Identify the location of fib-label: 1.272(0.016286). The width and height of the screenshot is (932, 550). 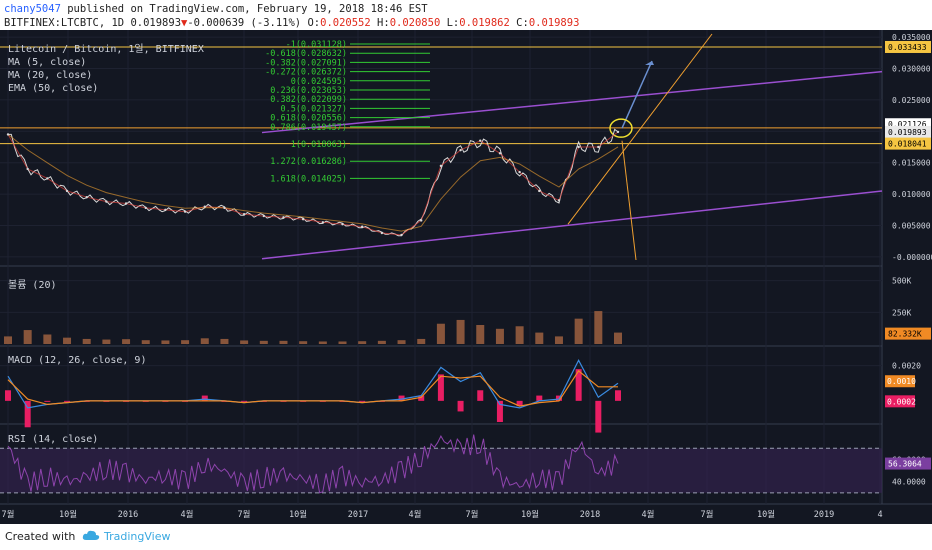
(308, 162).